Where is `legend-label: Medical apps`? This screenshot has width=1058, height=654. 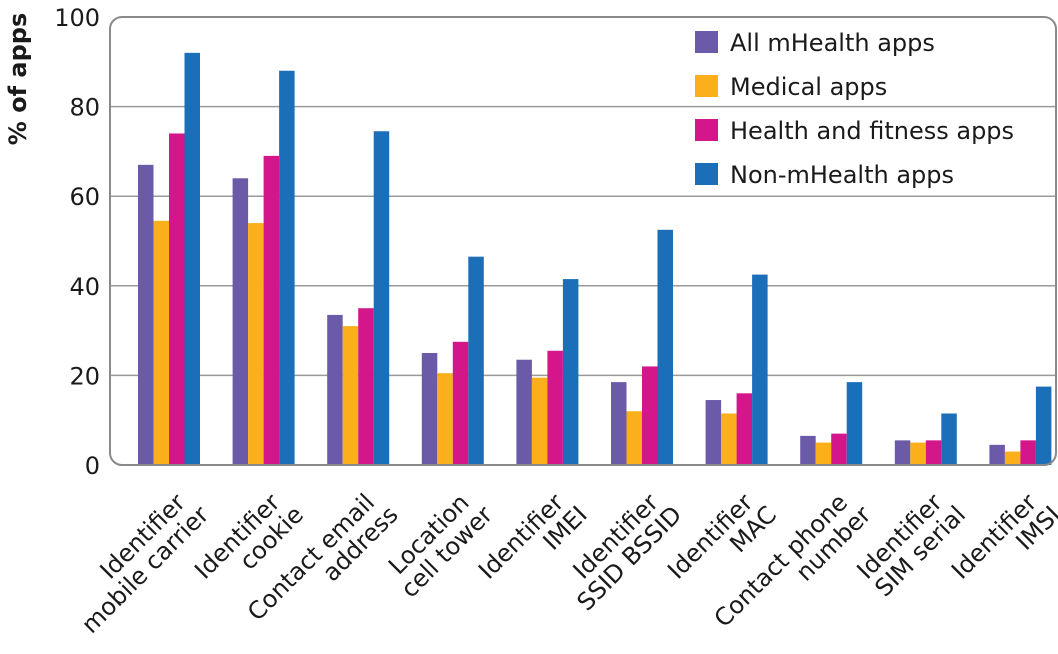 legend-label: Medical apps is located at coordinates (808, 87).